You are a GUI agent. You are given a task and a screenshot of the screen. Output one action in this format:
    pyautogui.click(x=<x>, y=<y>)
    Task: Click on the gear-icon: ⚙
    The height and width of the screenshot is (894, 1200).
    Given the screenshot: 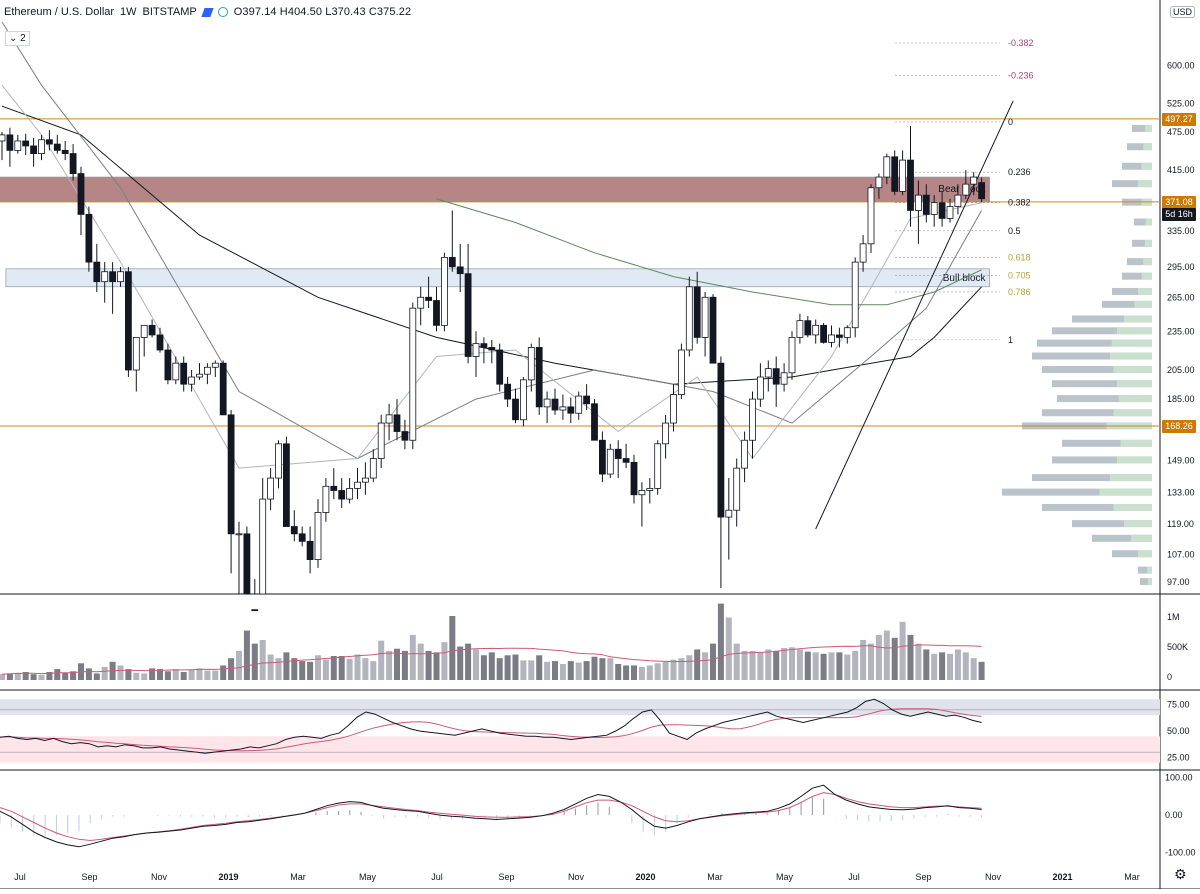 What is the action you would take?
    pyautogui.click(x=1180, y=874)
    